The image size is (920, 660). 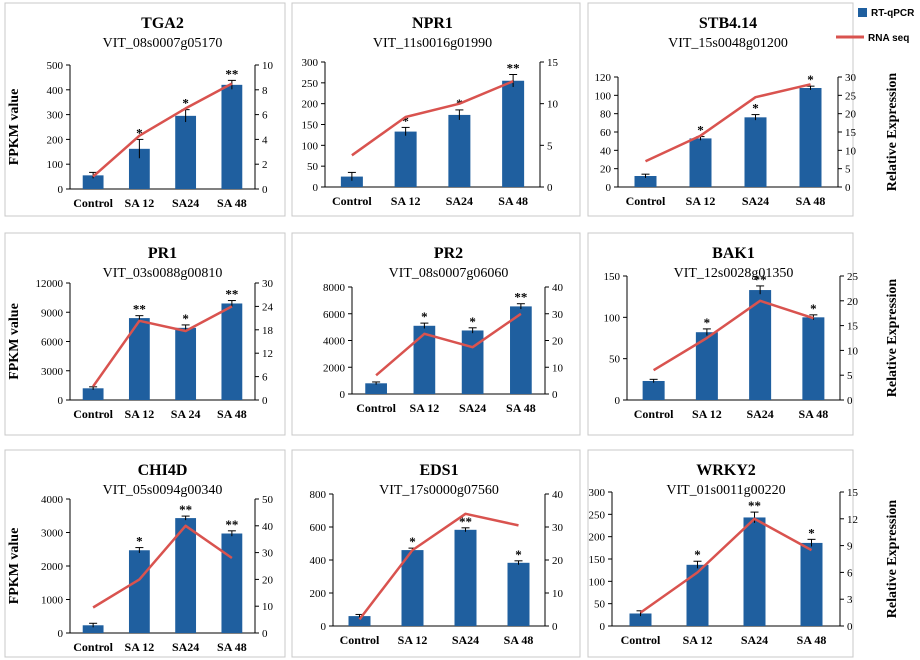 What do you see at coordinates (728, 43) in the screenshot?
I see `chart-subtitle: VIT_15s0048g01200` at bounding box center [728, 43].